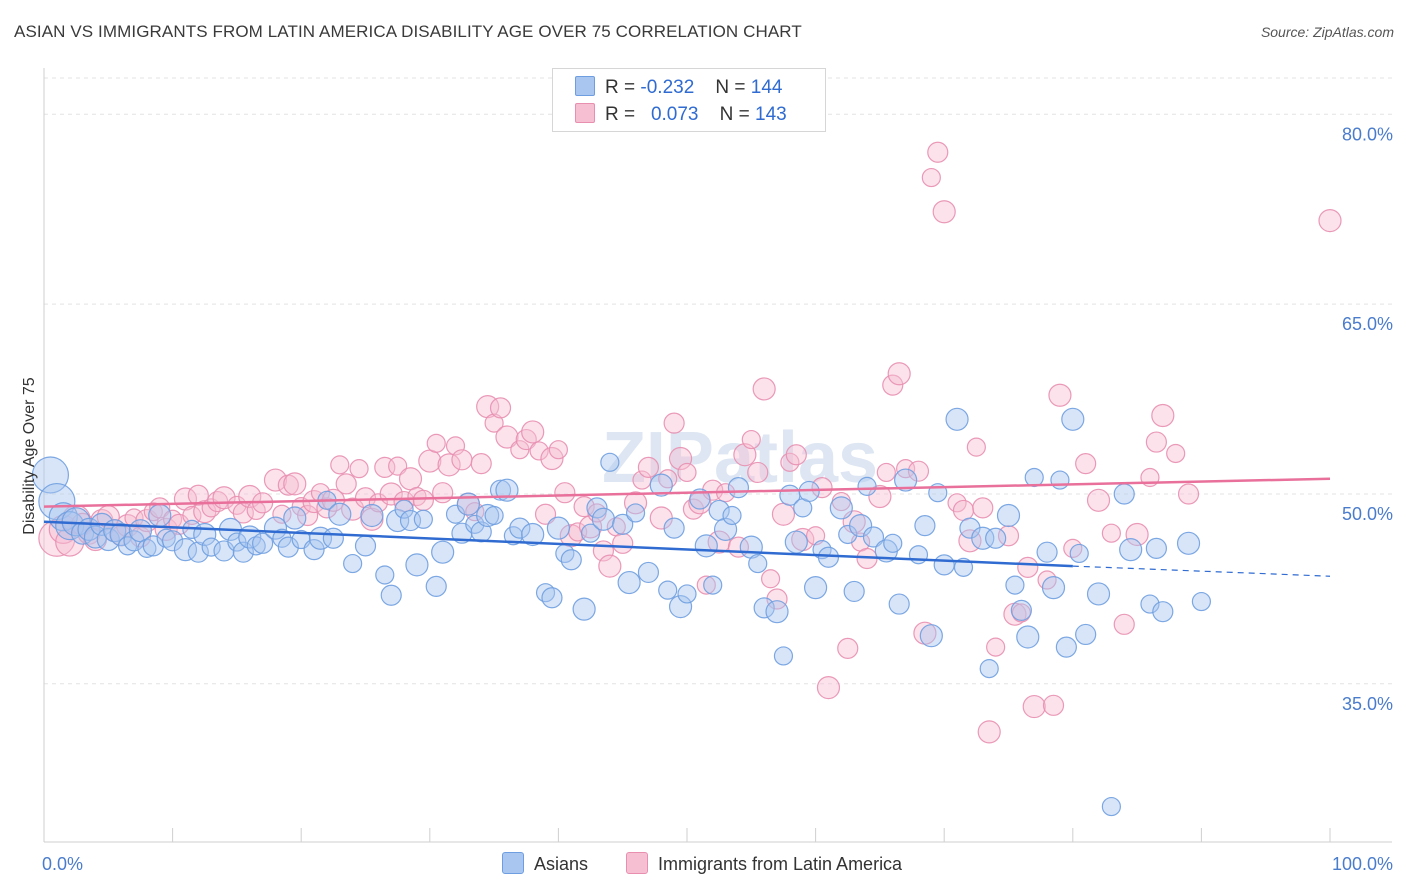 Image resolution: width=1406 pixels, height=892 pixels. Describe the element at coordinates (730, 87) in the screenshot. I see `n-label: N =` at that location.